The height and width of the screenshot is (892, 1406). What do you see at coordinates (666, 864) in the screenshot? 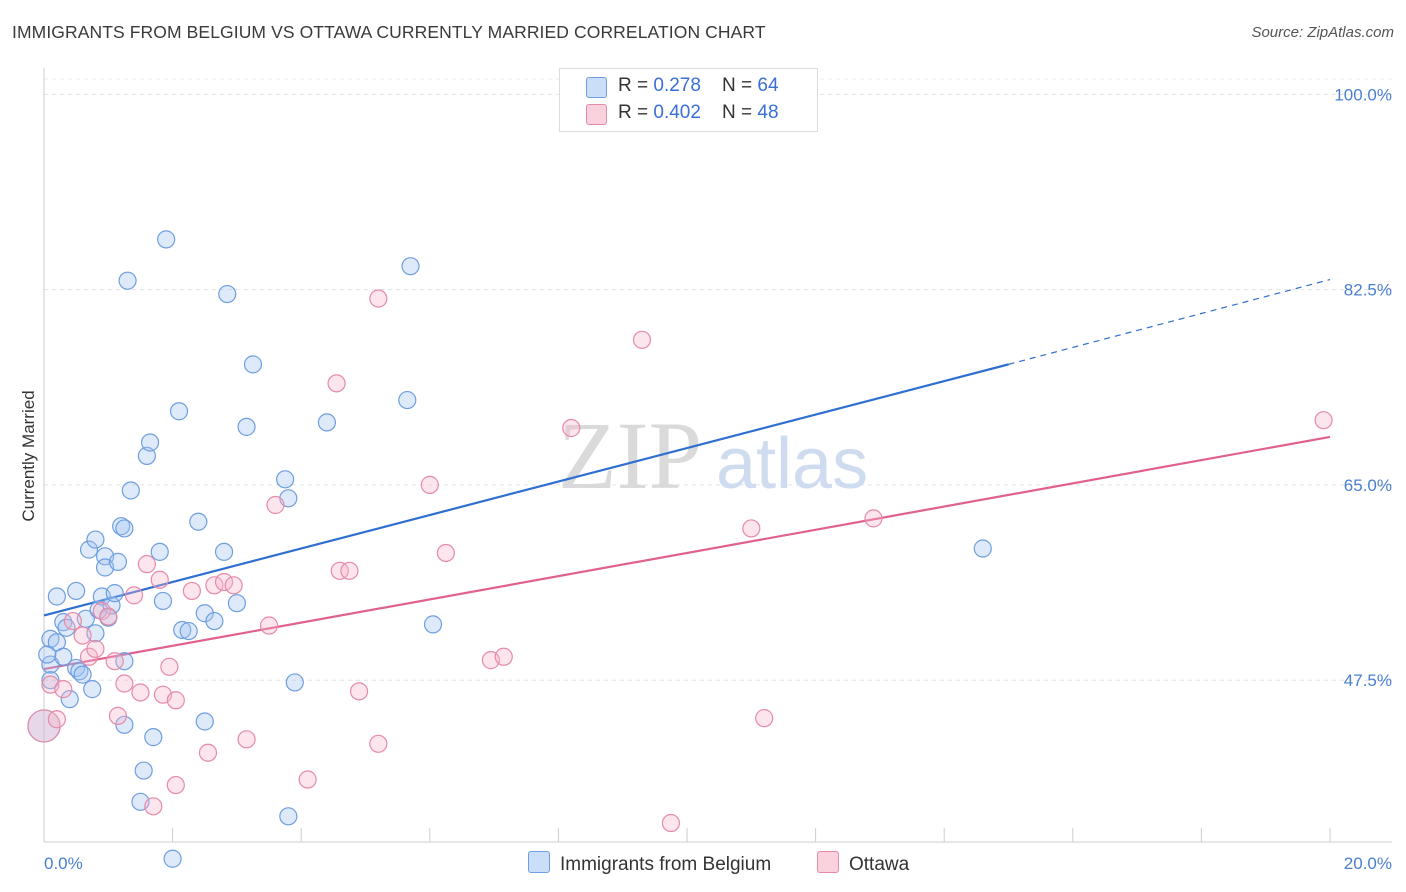
I see `bottom-legend-label: Immigrants from Belgium` at bounding box center [666, 864].